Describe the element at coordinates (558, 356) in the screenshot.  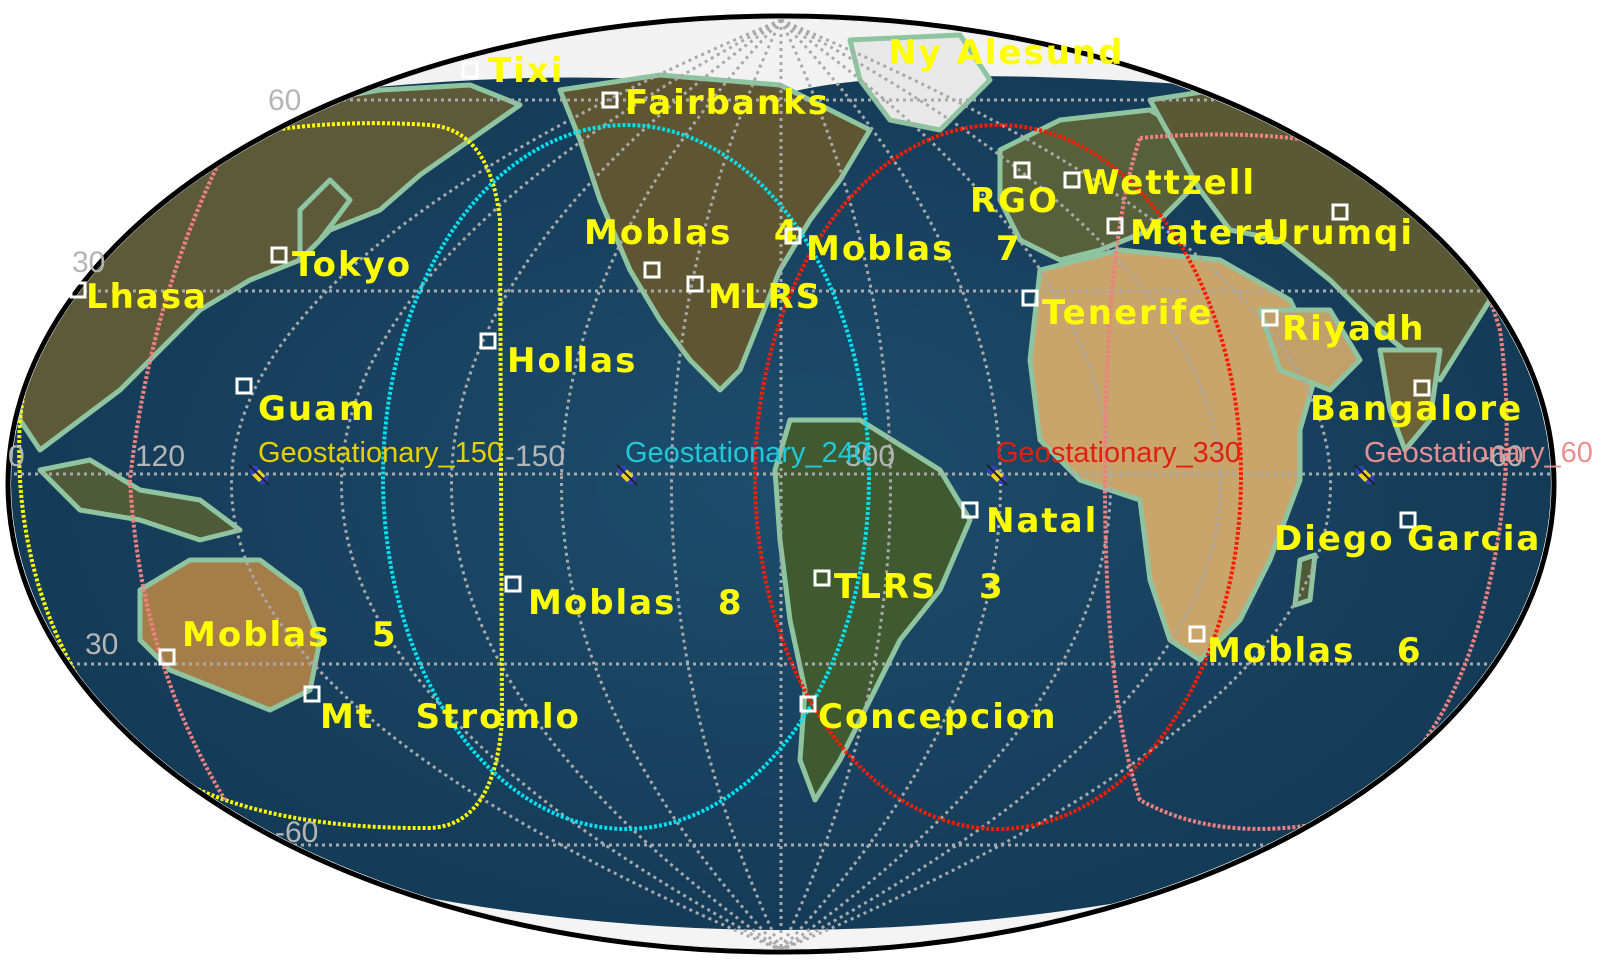
I see `station-hollas: Hollas` at that location.